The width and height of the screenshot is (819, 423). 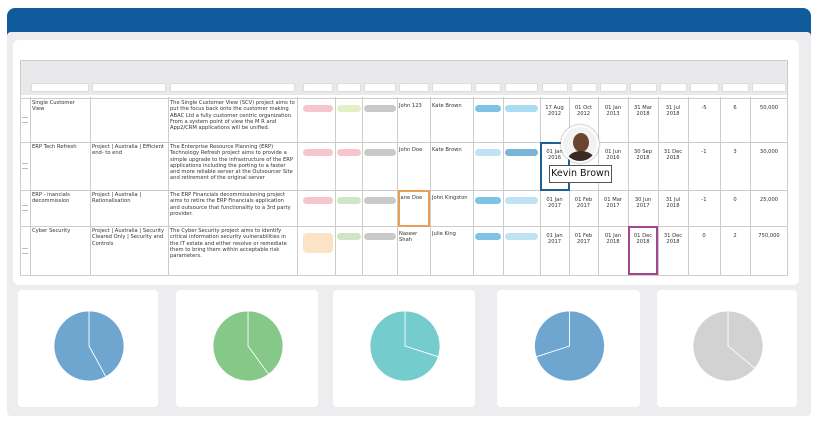 I want to click on table-cell: Single Customer View, so click(x=53, y=106).